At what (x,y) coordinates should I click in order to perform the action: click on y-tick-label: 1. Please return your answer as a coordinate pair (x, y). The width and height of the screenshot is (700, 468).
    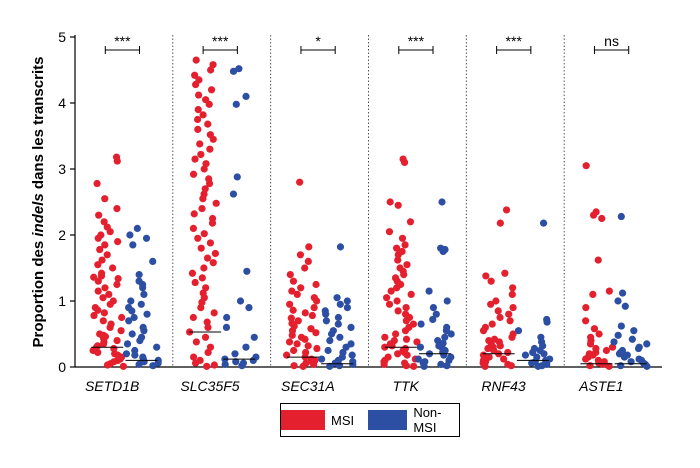
    Looking at the image, I should click on (62, 301).